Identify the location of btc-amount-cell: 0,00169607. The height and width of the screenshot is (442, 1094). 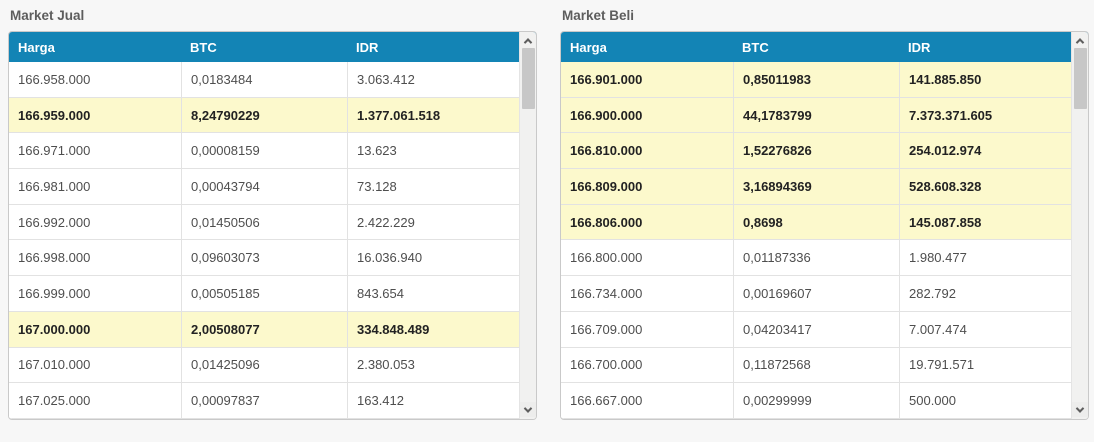
(816, 293).